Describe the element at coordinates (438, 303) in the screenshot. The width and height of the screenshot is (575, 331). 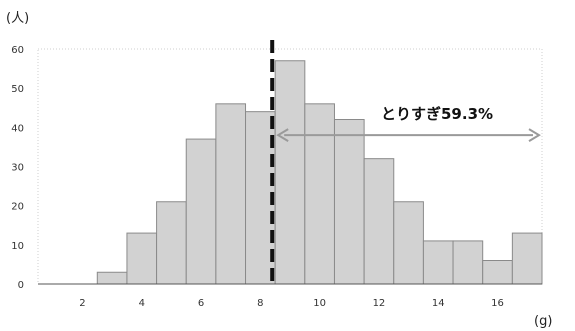
I see `x-tick-label: 14` at that location.